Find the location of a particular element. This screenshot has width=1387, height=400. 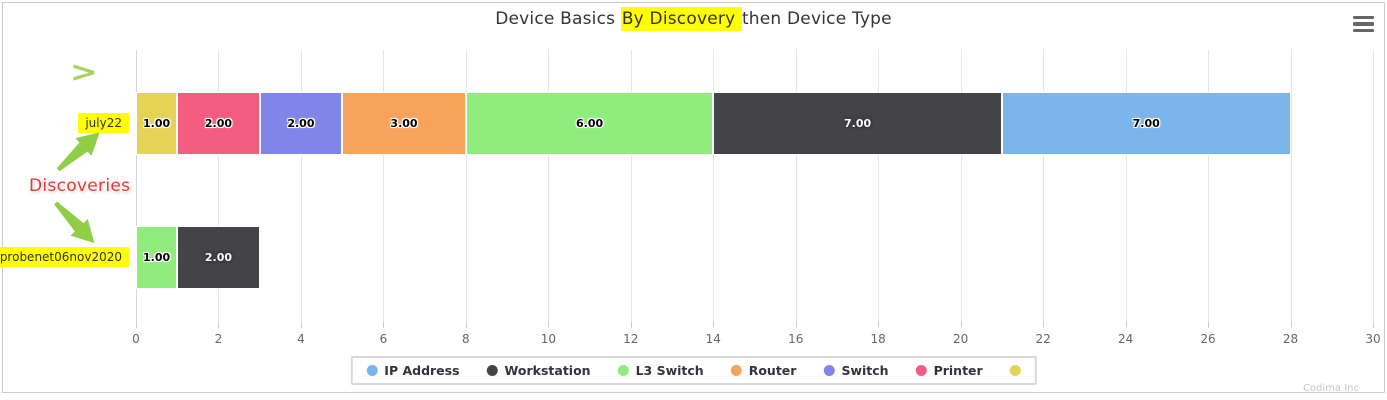

bar-segment-switch: 2.00 is located at coordinates (301, 123).